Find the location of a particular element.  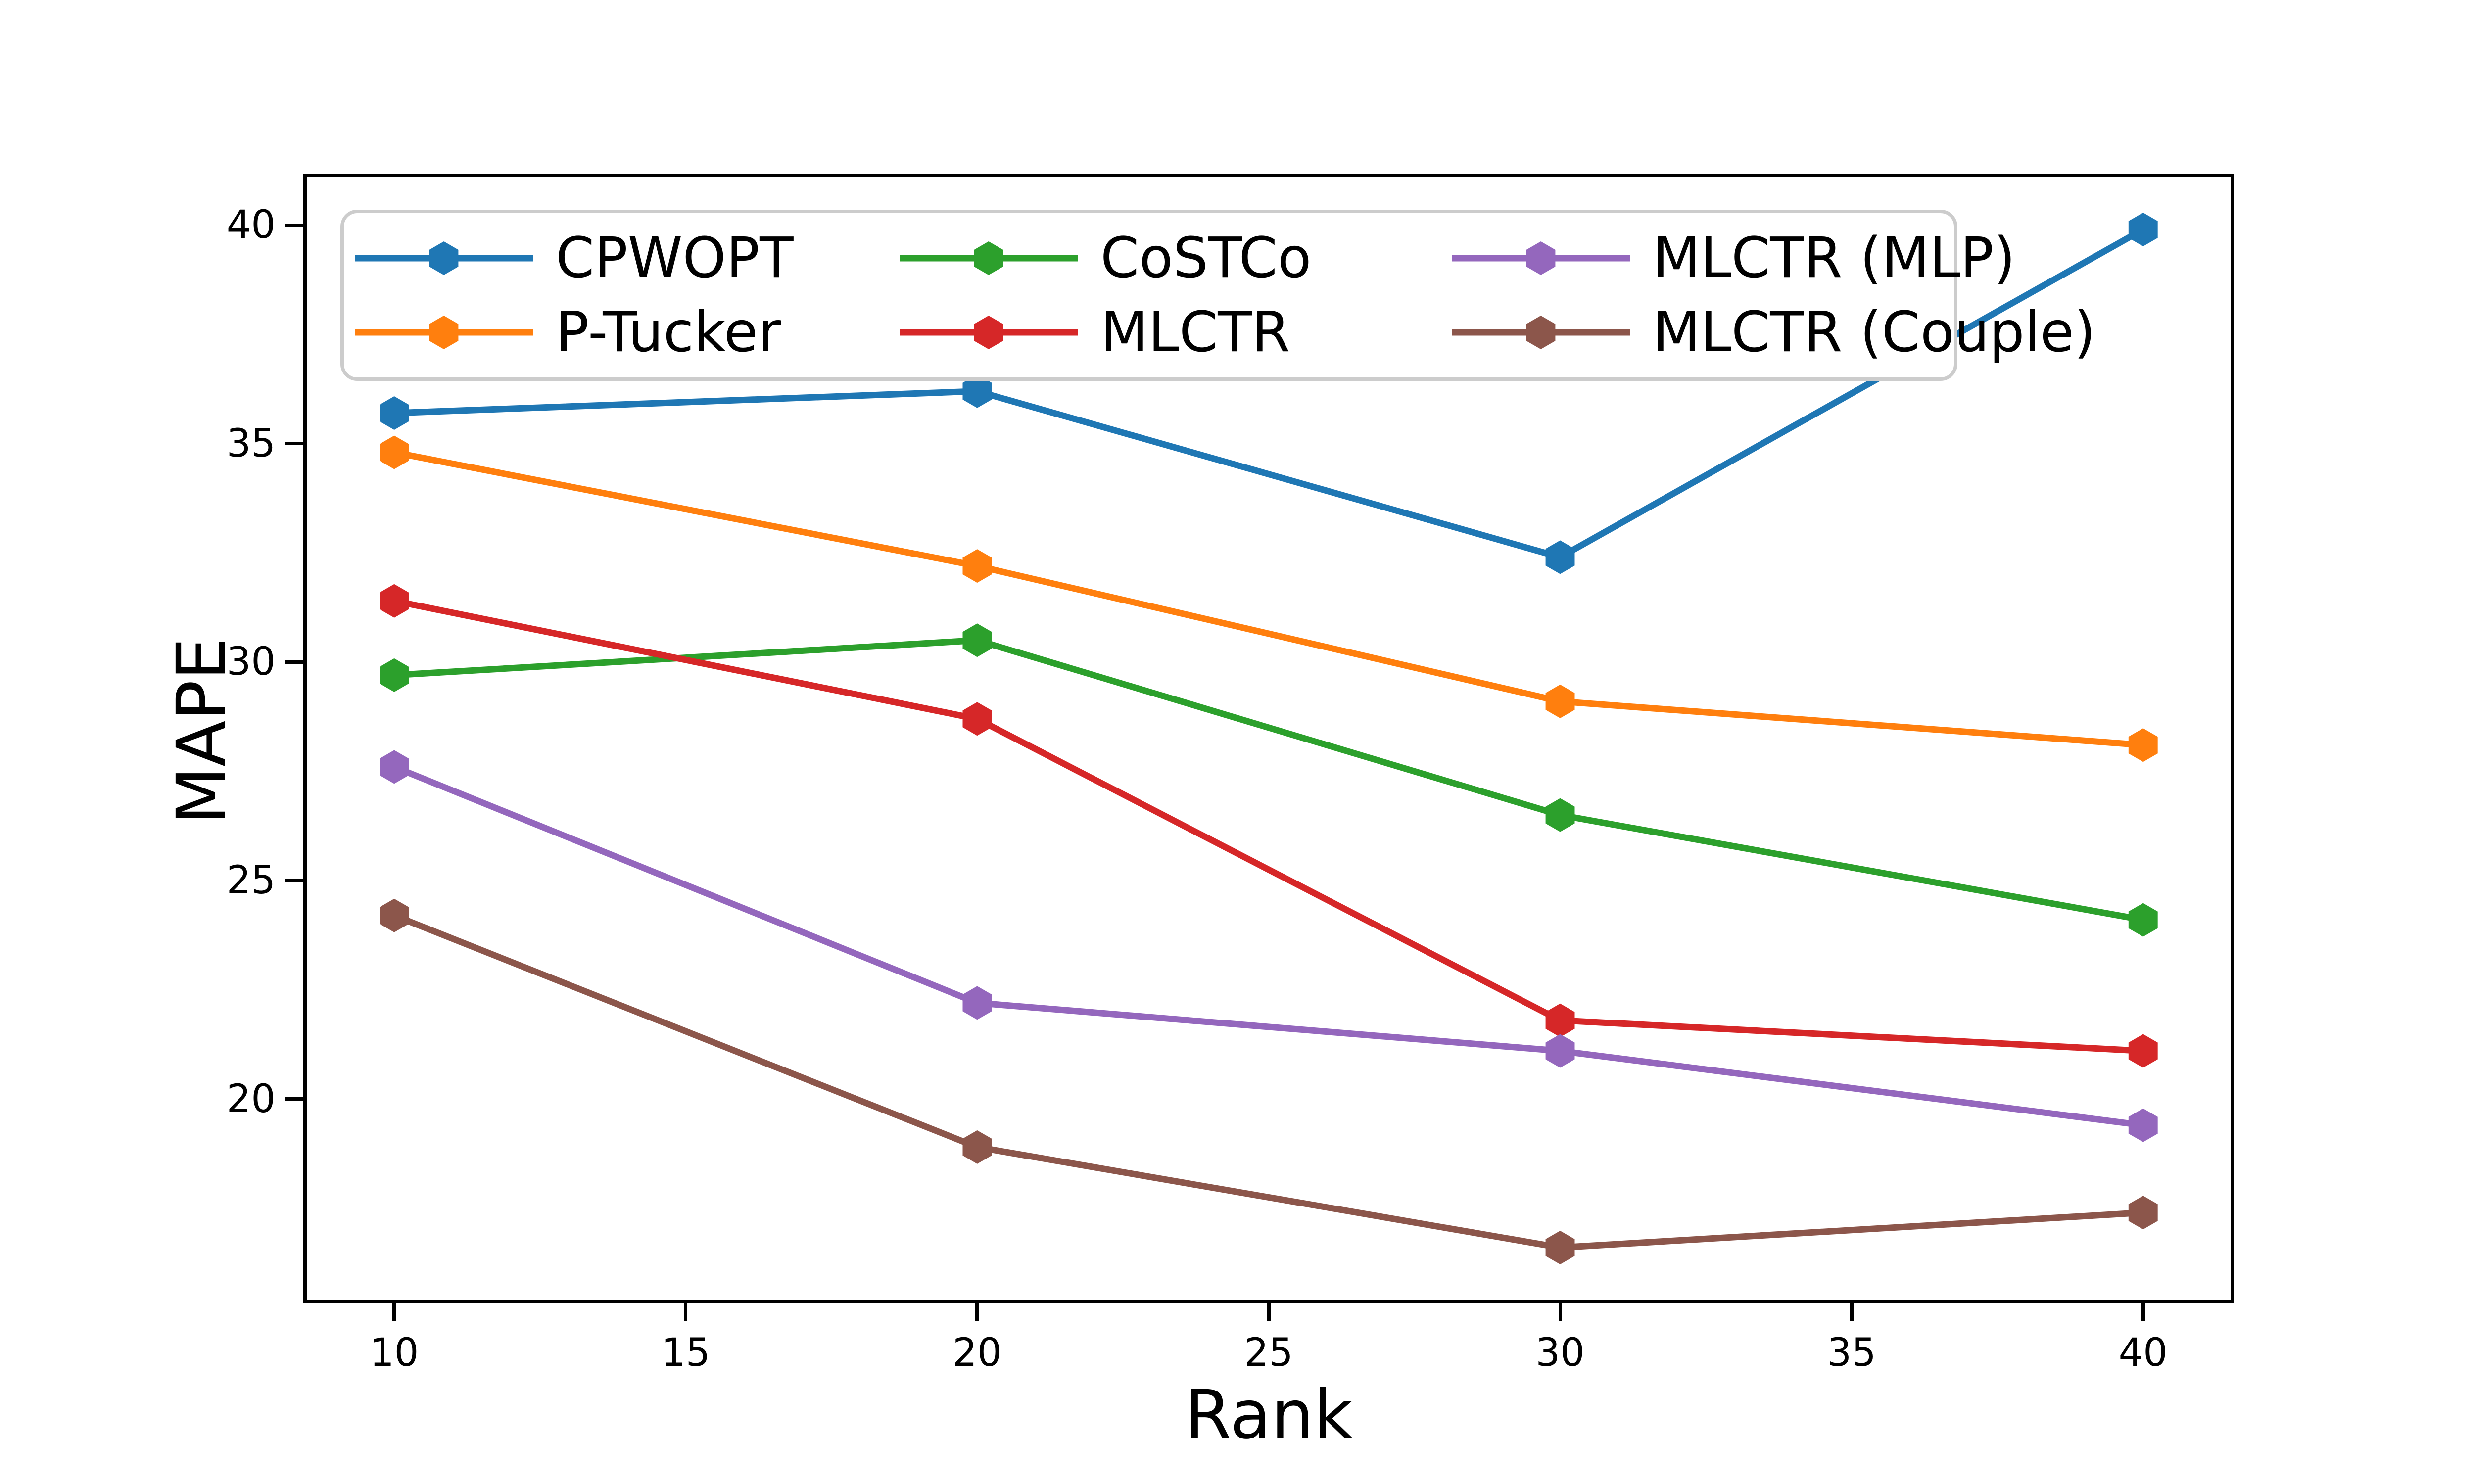

x-tick-label: 20 is located at coordinates (977, 1353).